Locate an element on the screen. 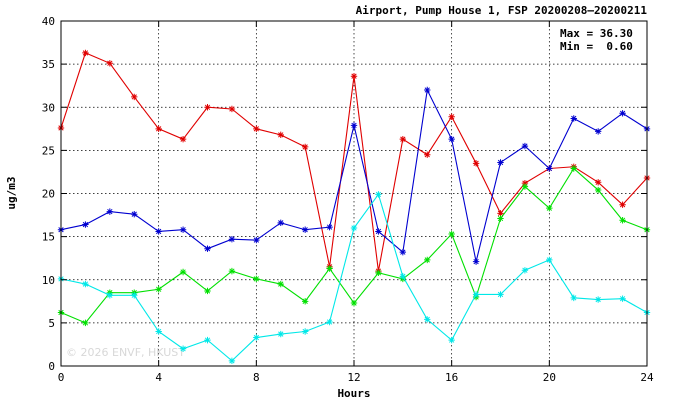  x-tick-label: 8 is located at coordinates (256, 377).